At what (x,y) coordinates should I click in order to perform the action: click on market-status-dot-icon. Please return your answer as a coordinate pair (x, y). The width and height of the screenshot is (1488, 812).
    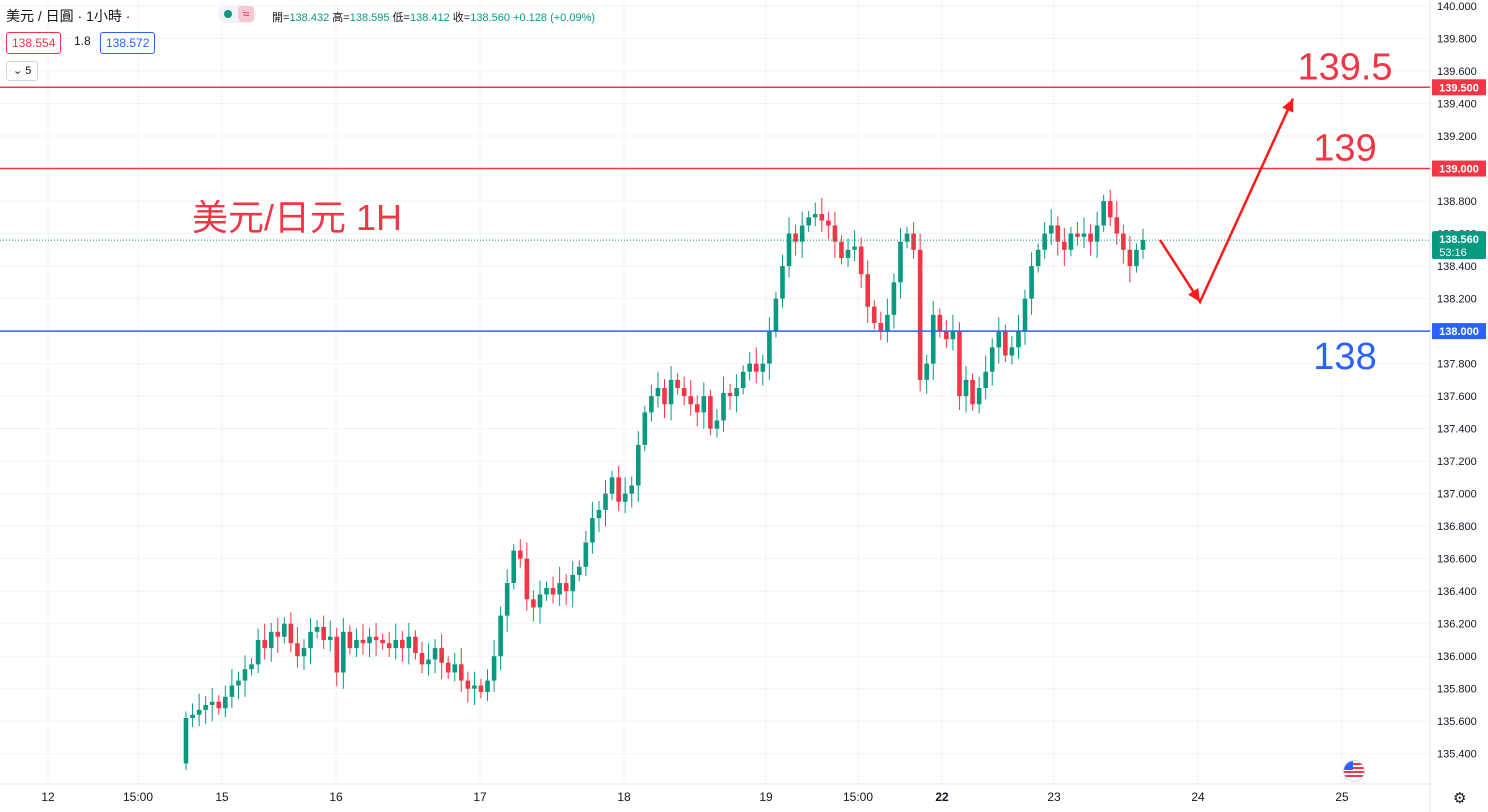
    Looking at the image, I should click on (228, 14).